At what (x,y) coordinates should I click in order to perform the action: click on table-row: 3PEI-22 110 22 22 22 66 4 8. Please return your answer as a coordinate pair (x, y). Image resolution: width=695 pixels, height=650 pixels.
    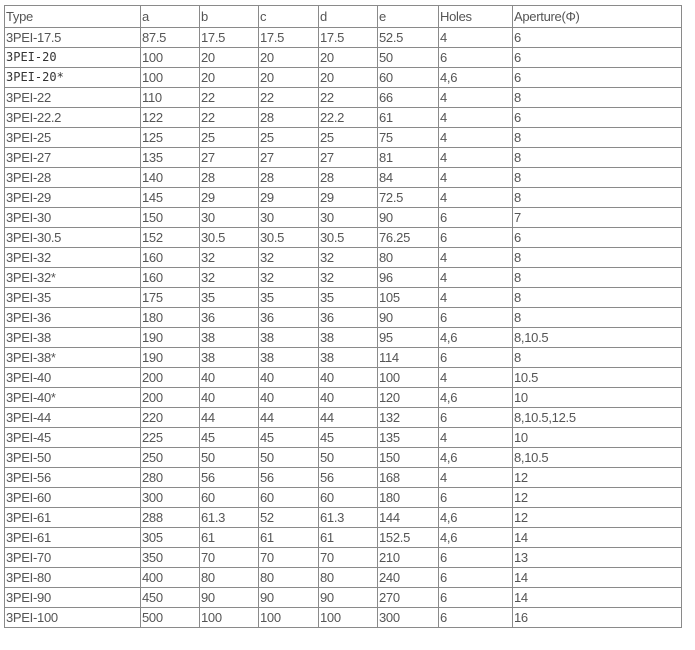
    Looking at the image, I should click on (343, 97).